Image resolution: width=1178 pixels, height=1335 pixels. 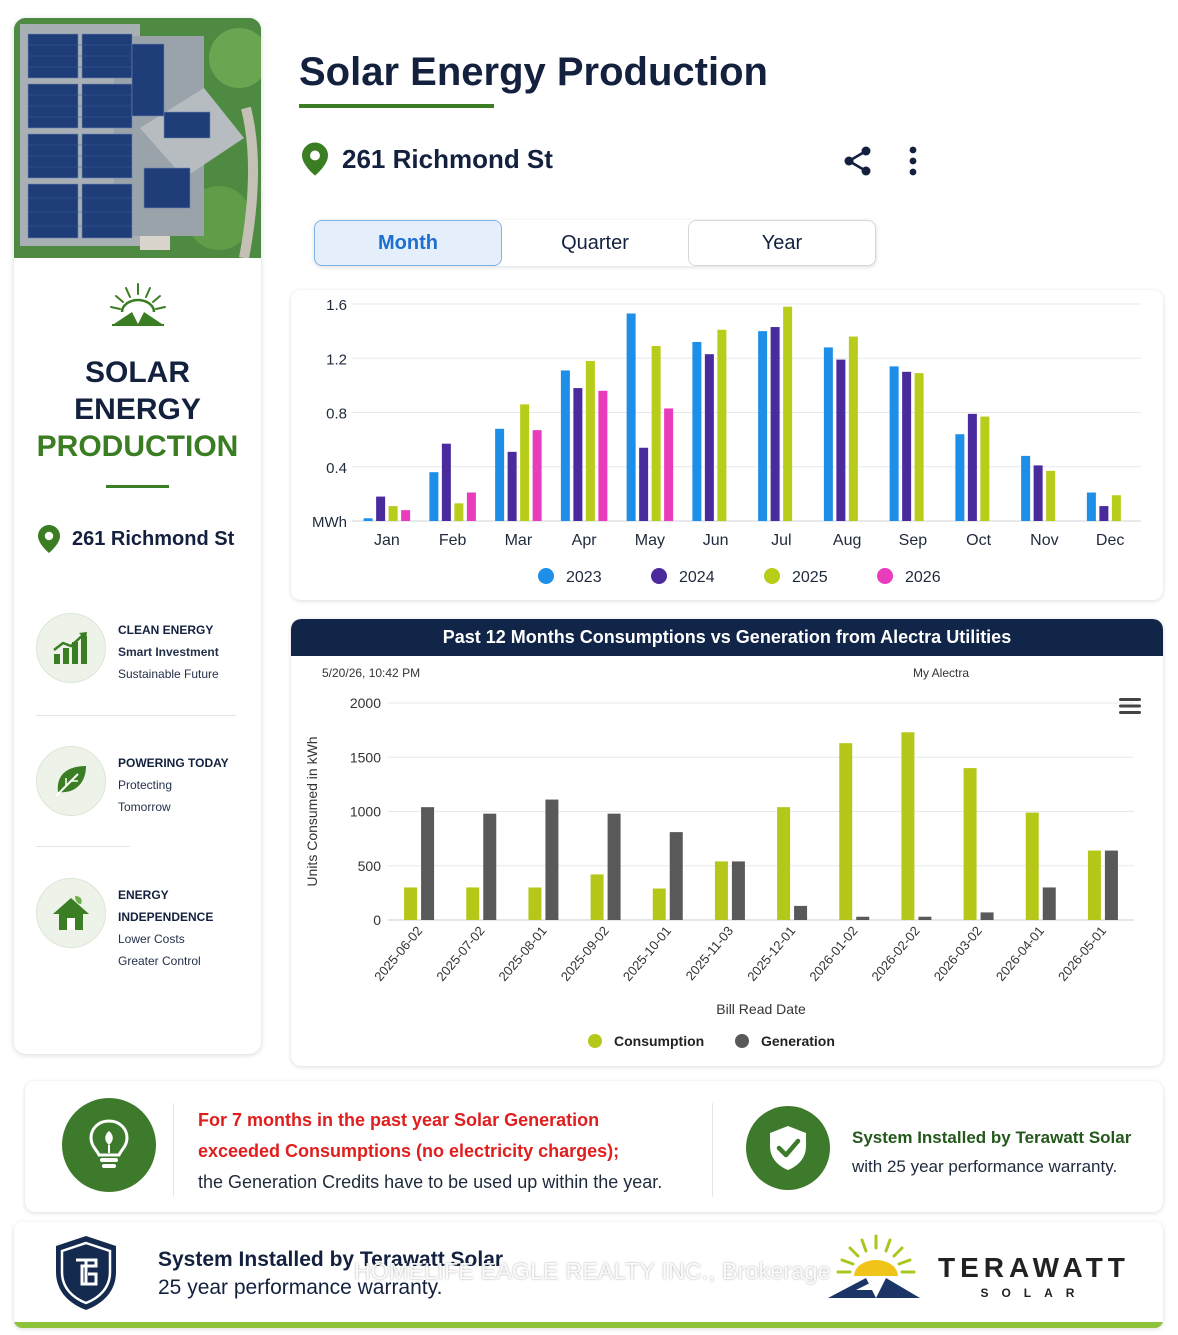 I want to click on x-tick-label: 2025-08-01, so click(x=522, y=953).